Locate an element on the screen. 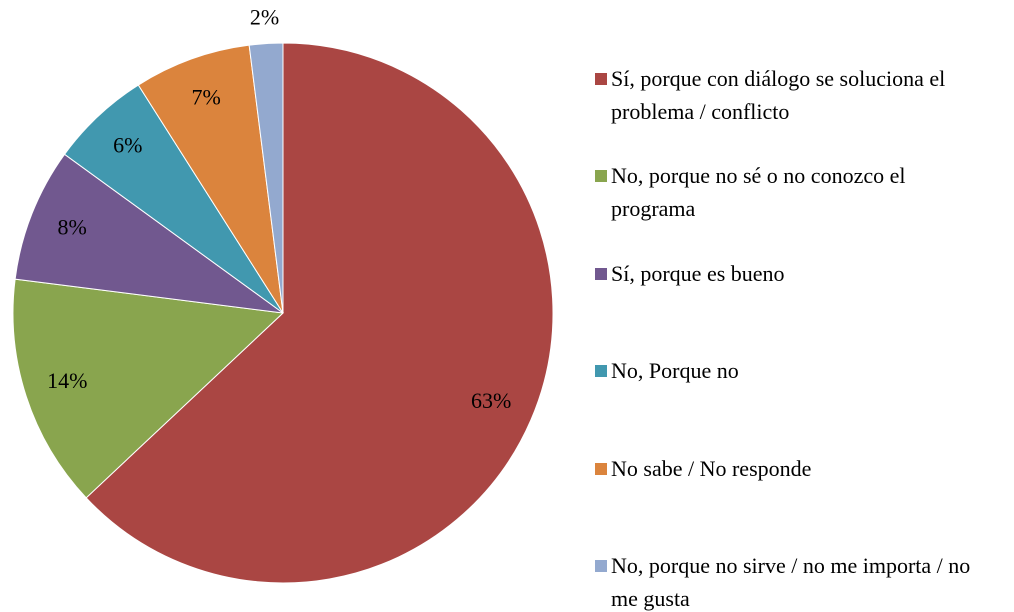  legend-item: Sí, porque es bueno is located at coordinates (795, 273).